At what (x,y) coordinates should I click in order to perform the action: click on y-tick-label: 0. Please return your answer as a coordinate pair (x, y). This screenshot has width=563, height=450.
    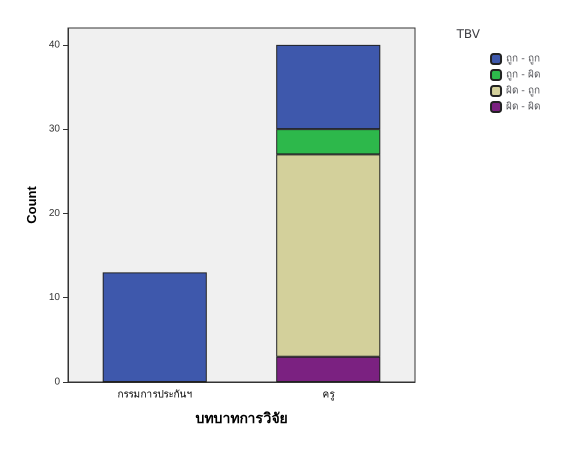
    Looking at the image, I should click on (57, 382).